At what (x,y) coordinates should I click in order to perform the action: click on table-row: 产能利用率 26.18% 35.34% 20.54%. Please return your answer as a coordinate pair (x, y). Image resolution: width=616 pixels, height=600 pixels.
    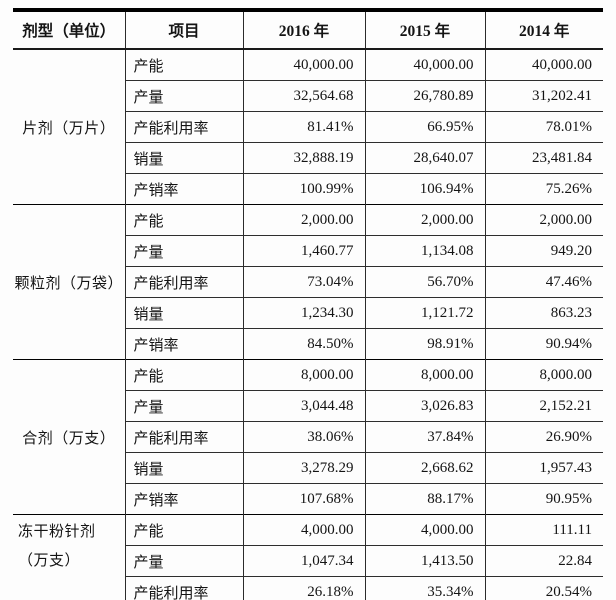
    Looking at the image, I should click on (308, 588).